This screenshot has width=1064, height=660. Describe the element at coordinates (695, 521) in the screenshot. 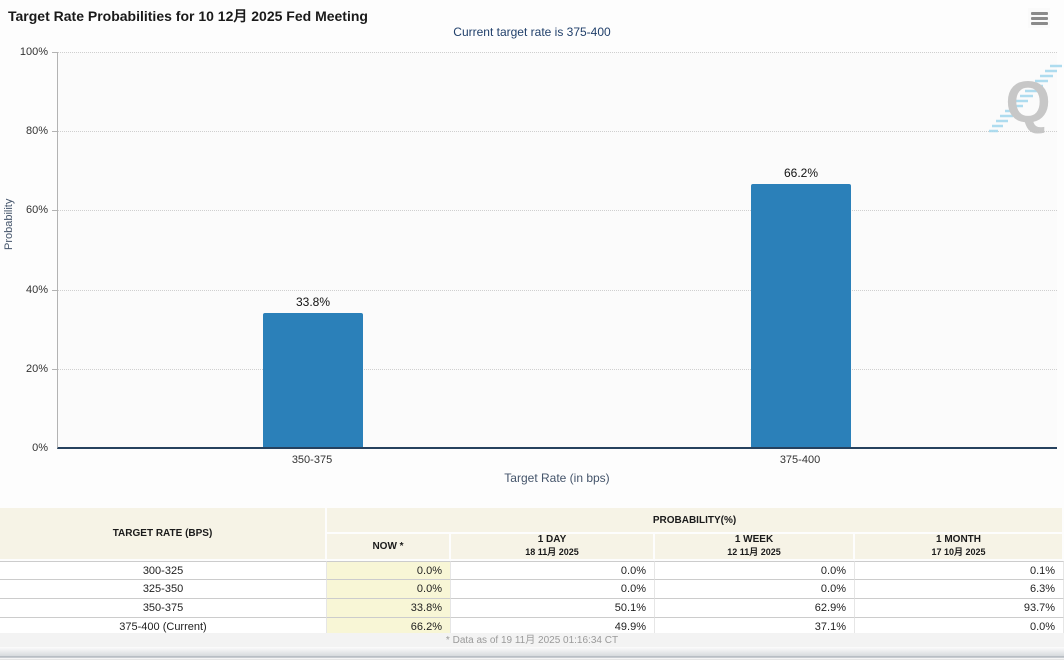

I see `column-group-header-probability: PROBABILITY(%)` at that location.